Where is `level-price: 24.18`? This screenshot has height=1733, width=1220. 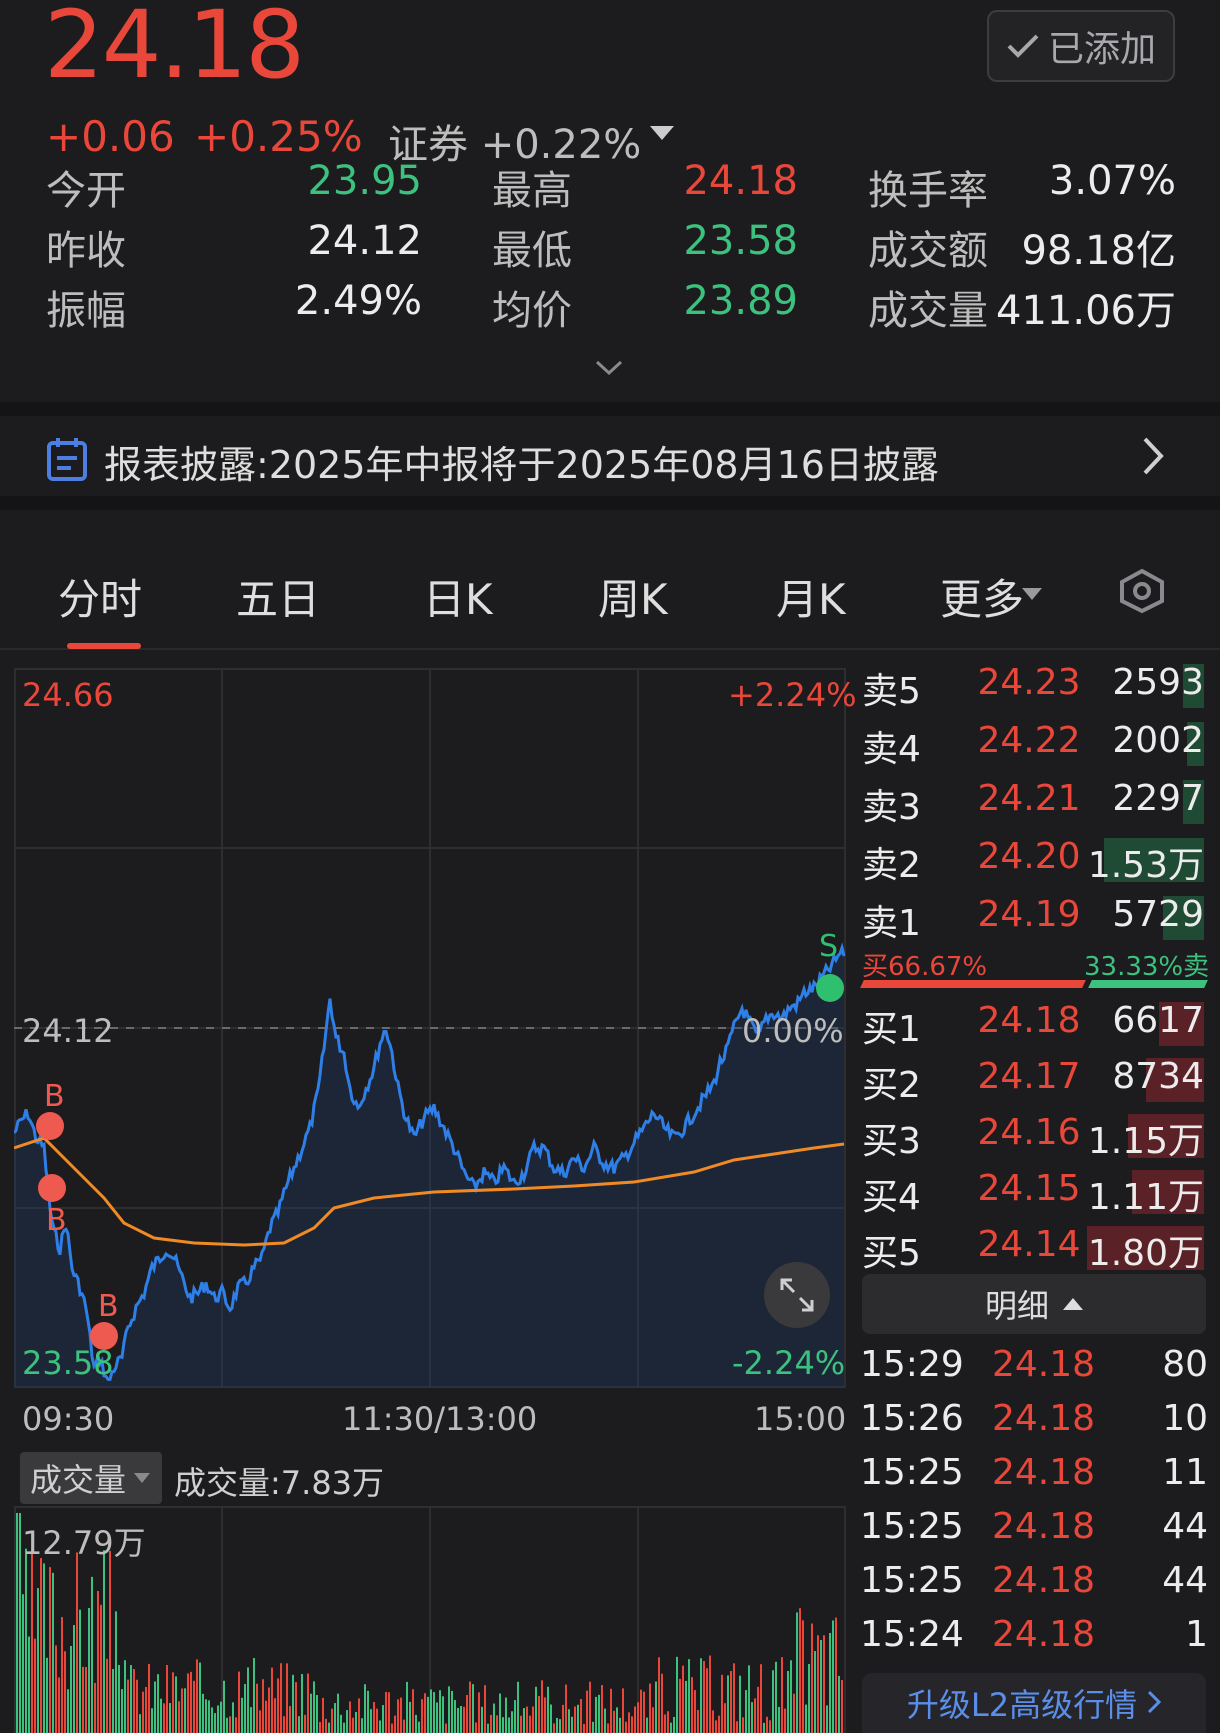
level-price: 24.18 is located at coordinates (1029, 1020).